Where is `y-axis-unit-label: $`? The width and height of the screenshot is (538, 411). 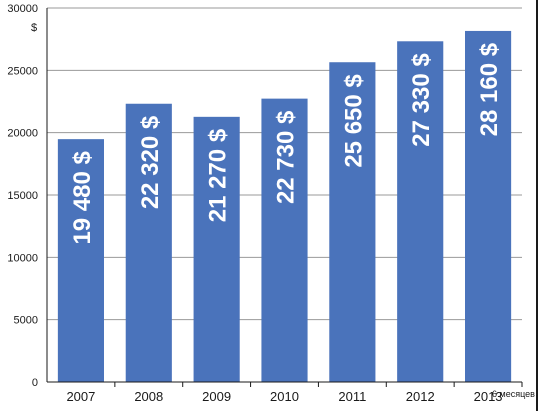
y-axis-unit-label: $ is located at coordinates (34, 28).